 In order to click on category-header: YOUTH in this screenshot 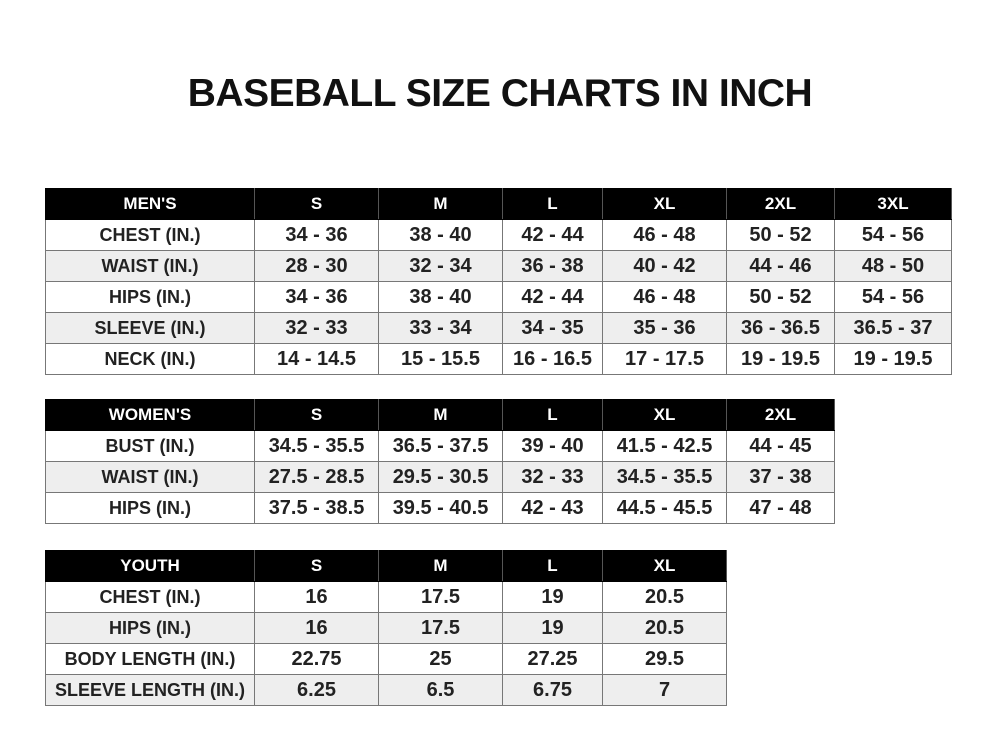, I will do `click(150, 566)`.